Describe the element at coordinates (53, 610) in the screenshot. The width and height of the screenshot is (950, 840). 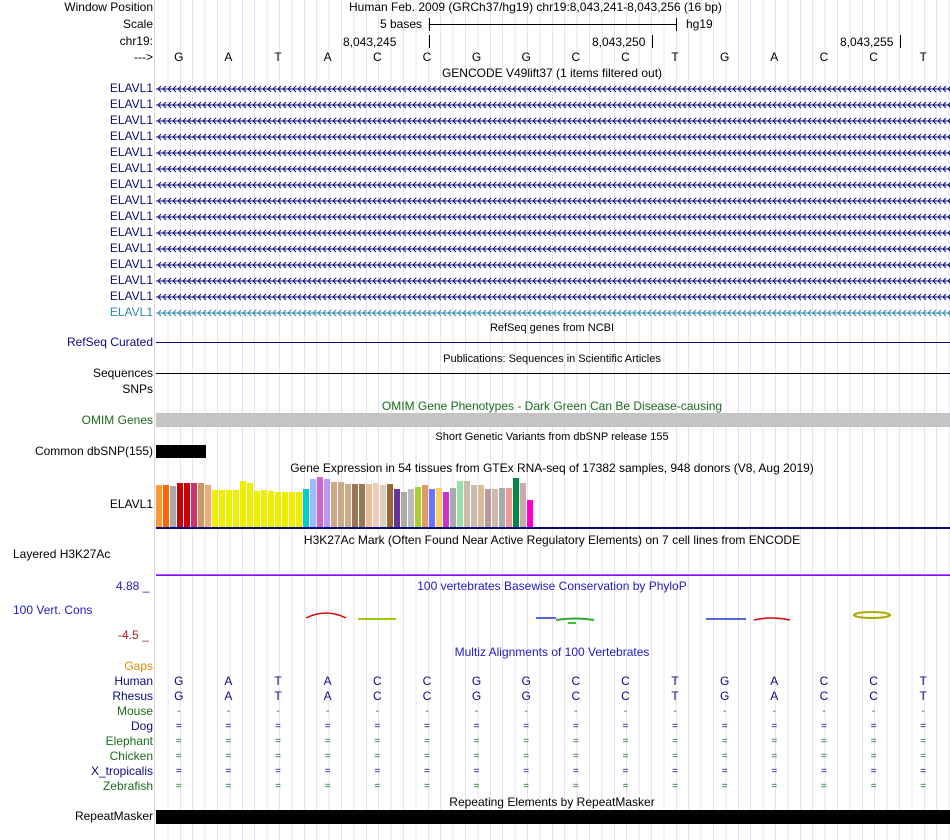
I see `phylop-track-label: 100 Vert. Cons` at that location.